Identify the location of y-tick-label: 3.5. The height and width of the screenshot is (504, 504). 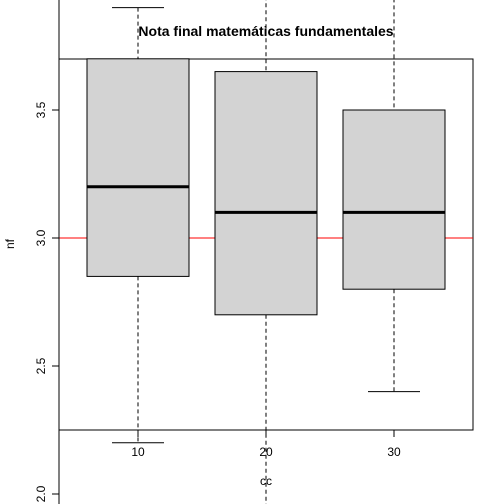
(41, 109).